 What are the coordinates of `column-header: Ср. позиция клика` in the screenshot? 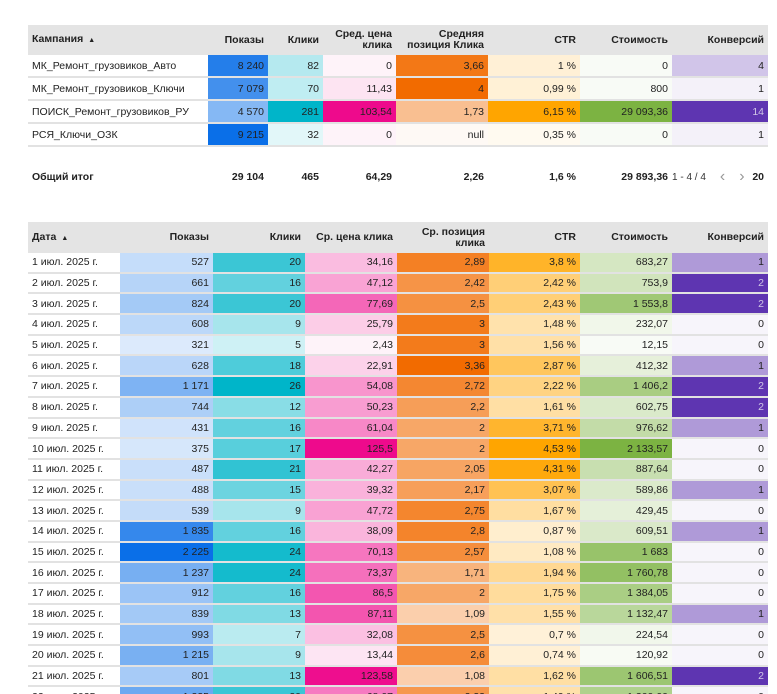 It's located at (443, 237).